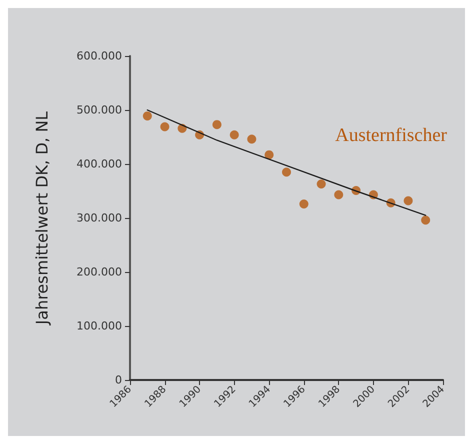  Describe the element at coordinates (391, 135) in the screenshot. I see `series-label: Austernfischer` at that location.